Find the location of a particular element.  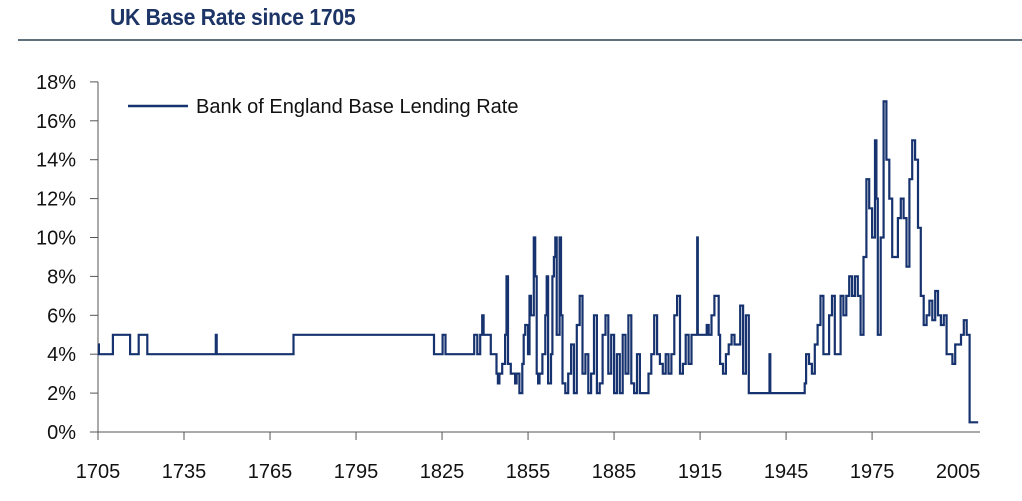

x-tick-label: 1855 is located at coordinates (528, 472).